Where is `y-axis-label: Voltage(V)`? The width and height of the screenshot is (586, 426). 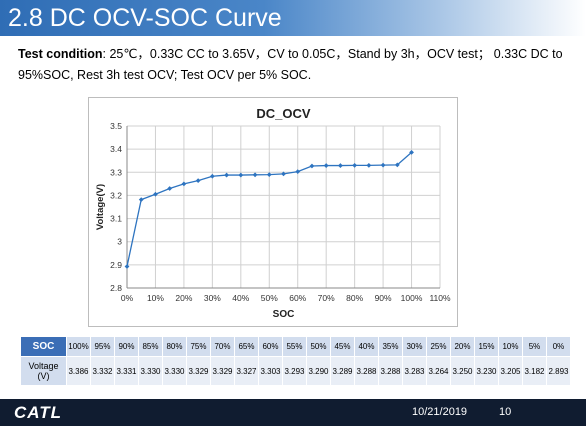 y-axis-label: Voltage(V) is located at coordinates (100, 207).